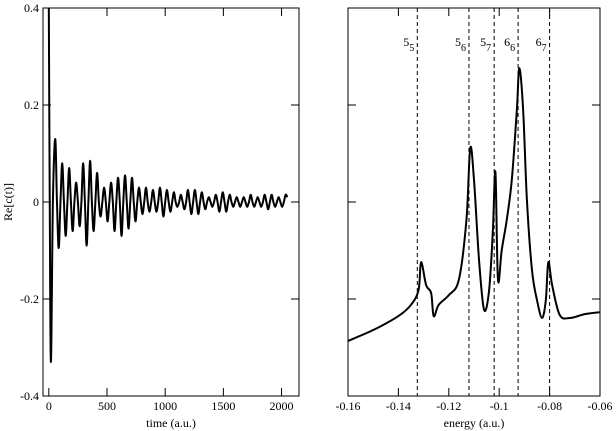 This screenshot has width=616, height=431. I want to click on peak-label: 55, so click(408, 44).